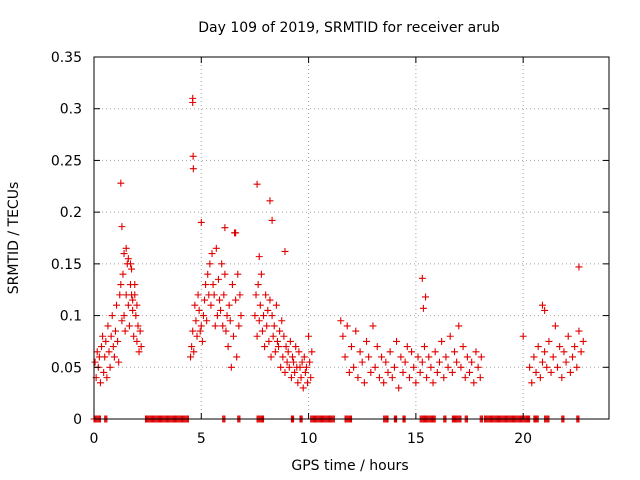 The width and height of the screenshot is (640, 480). I want to click on x-tick-label: 20, so click(523, 439).